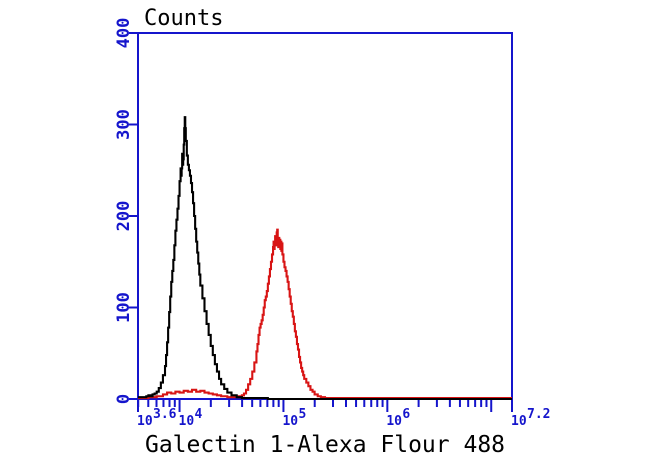 The height and width of the screenshot is (460, 650). I want to click on x-tick-label: 10 6, so click(398, 418).